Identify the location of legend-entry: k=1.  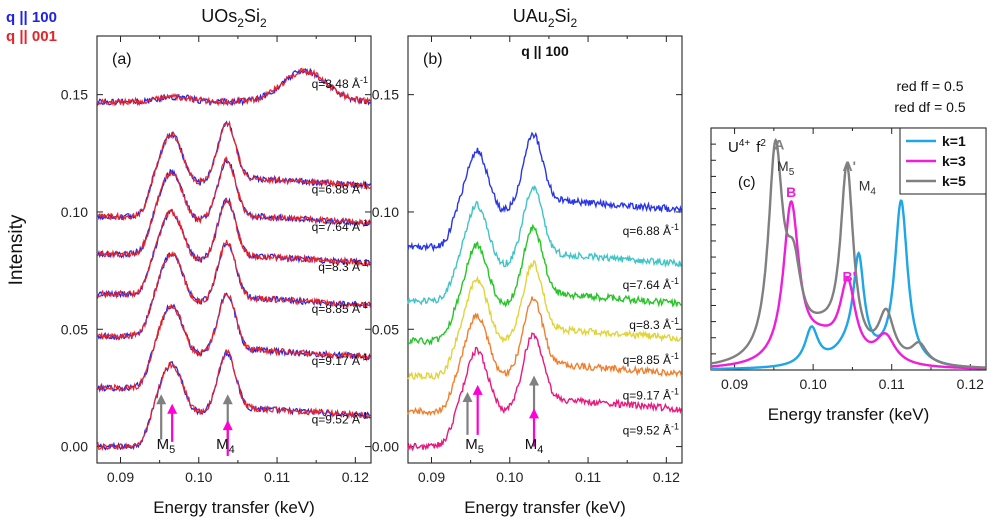
(954, 141).